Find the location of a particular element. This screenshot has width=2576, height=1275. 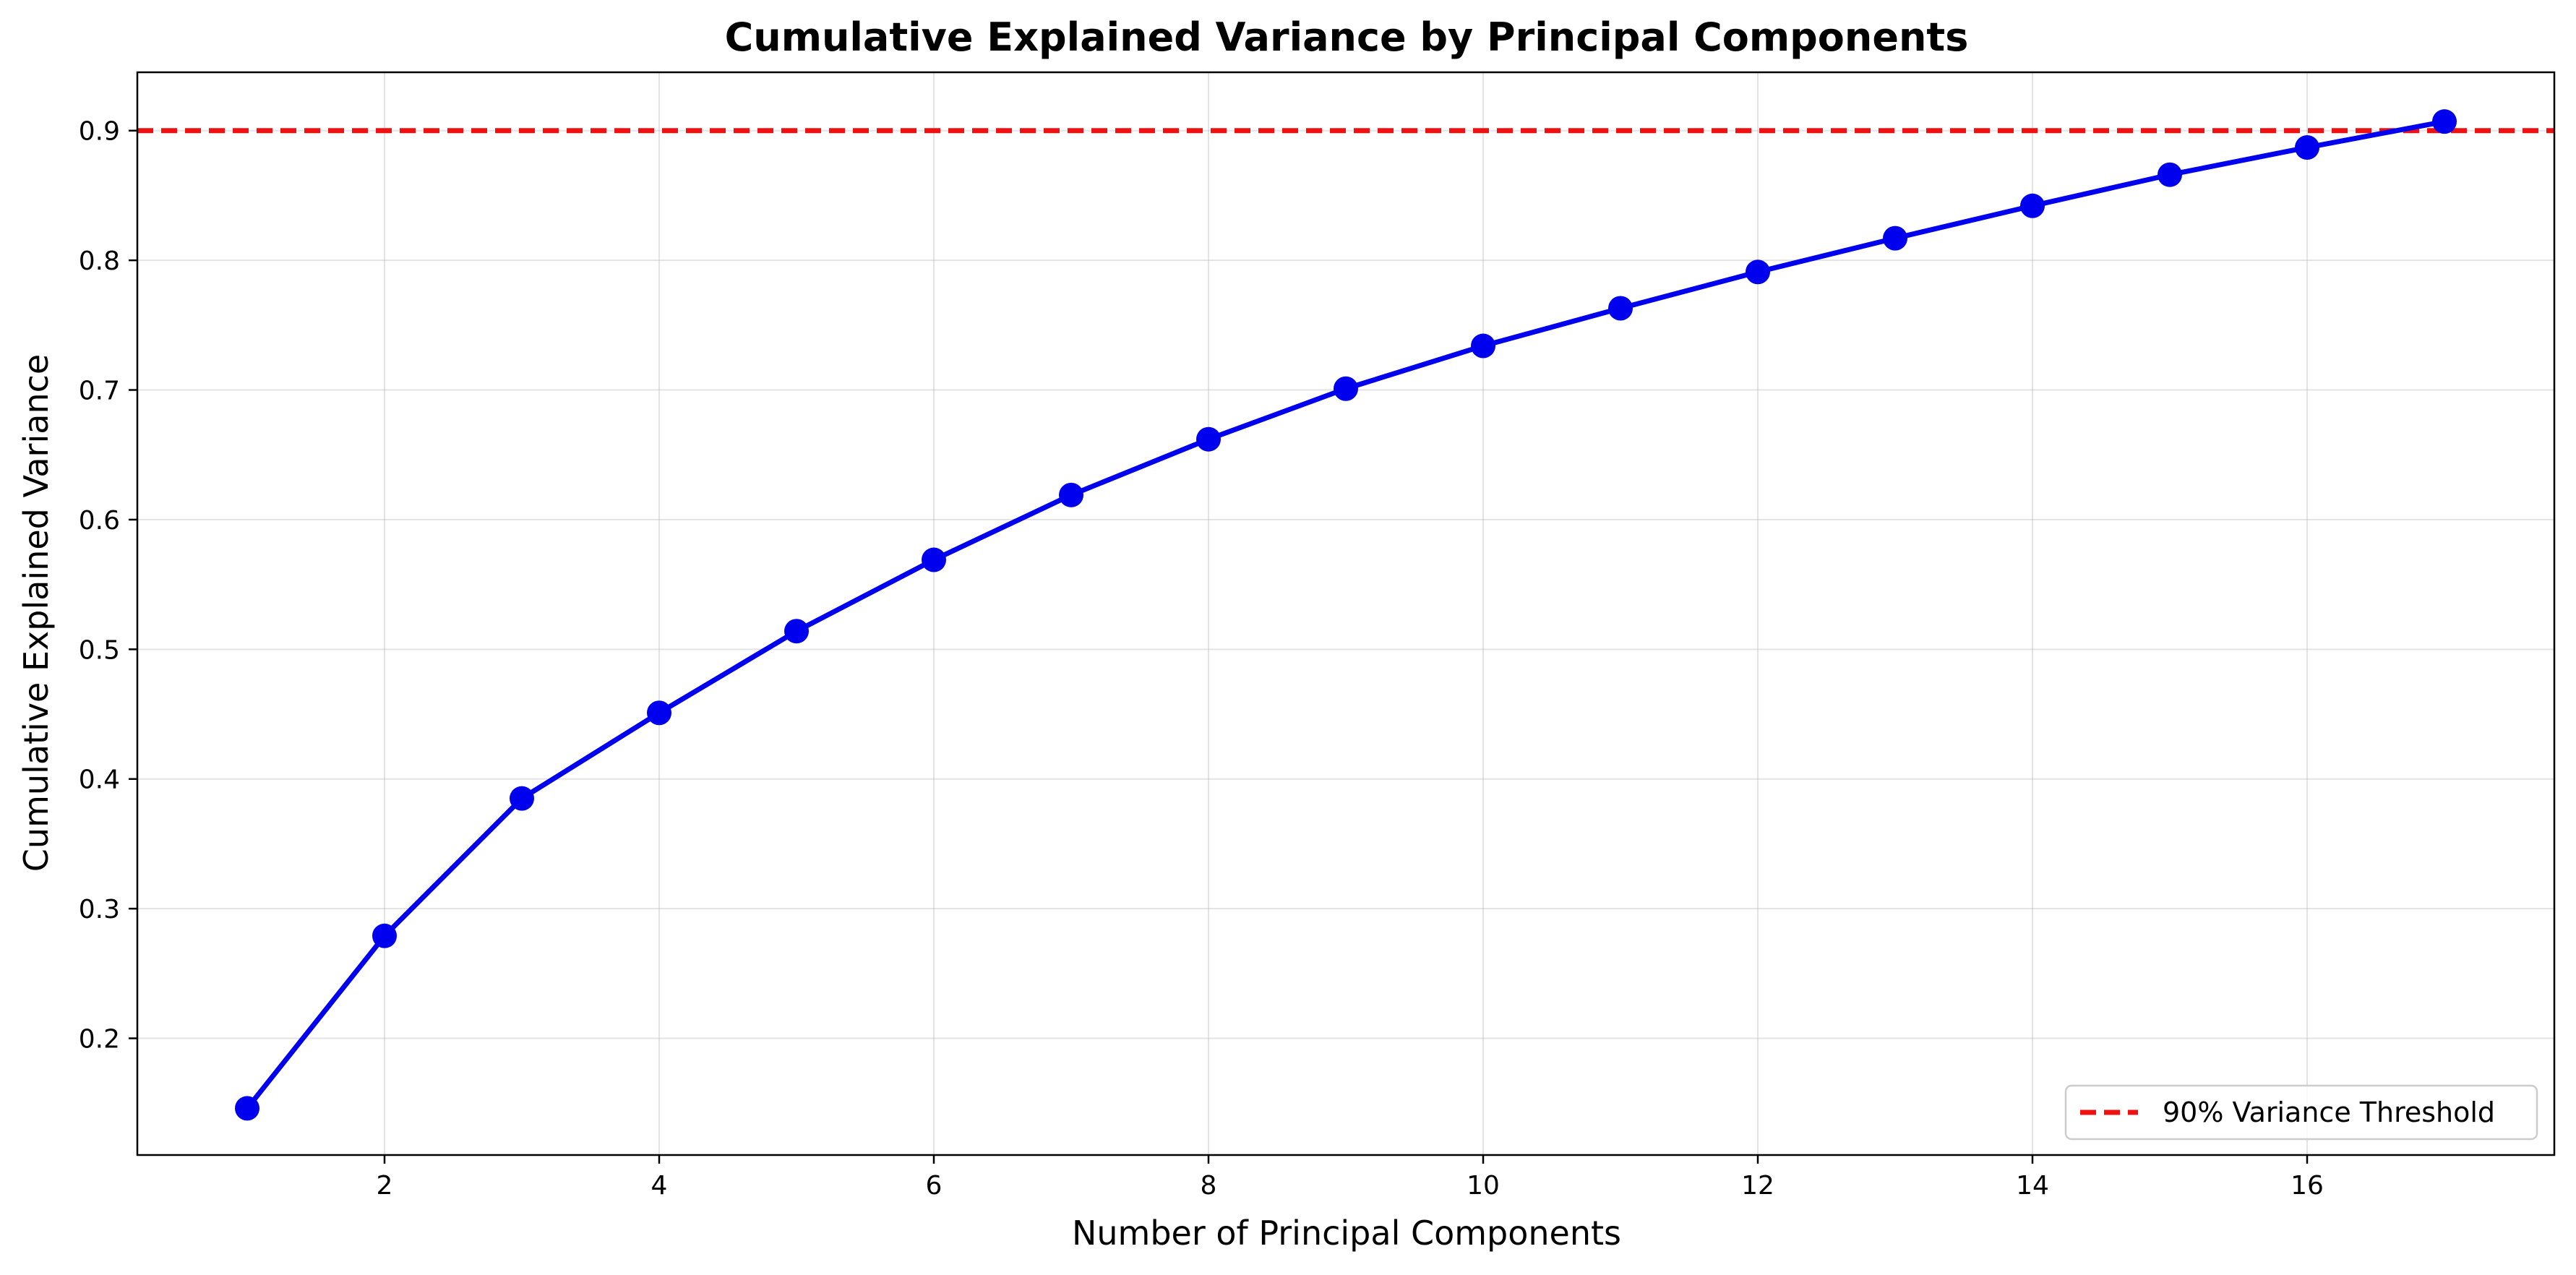

legend: 90% Variance Threshold is located at coordinates (2301, 1112).